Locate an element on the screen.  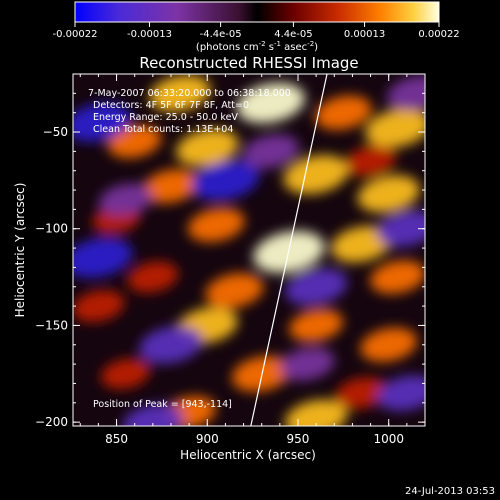
timestamp: 24-Jul-2013 03:53 is located at coordinates (450, 491).